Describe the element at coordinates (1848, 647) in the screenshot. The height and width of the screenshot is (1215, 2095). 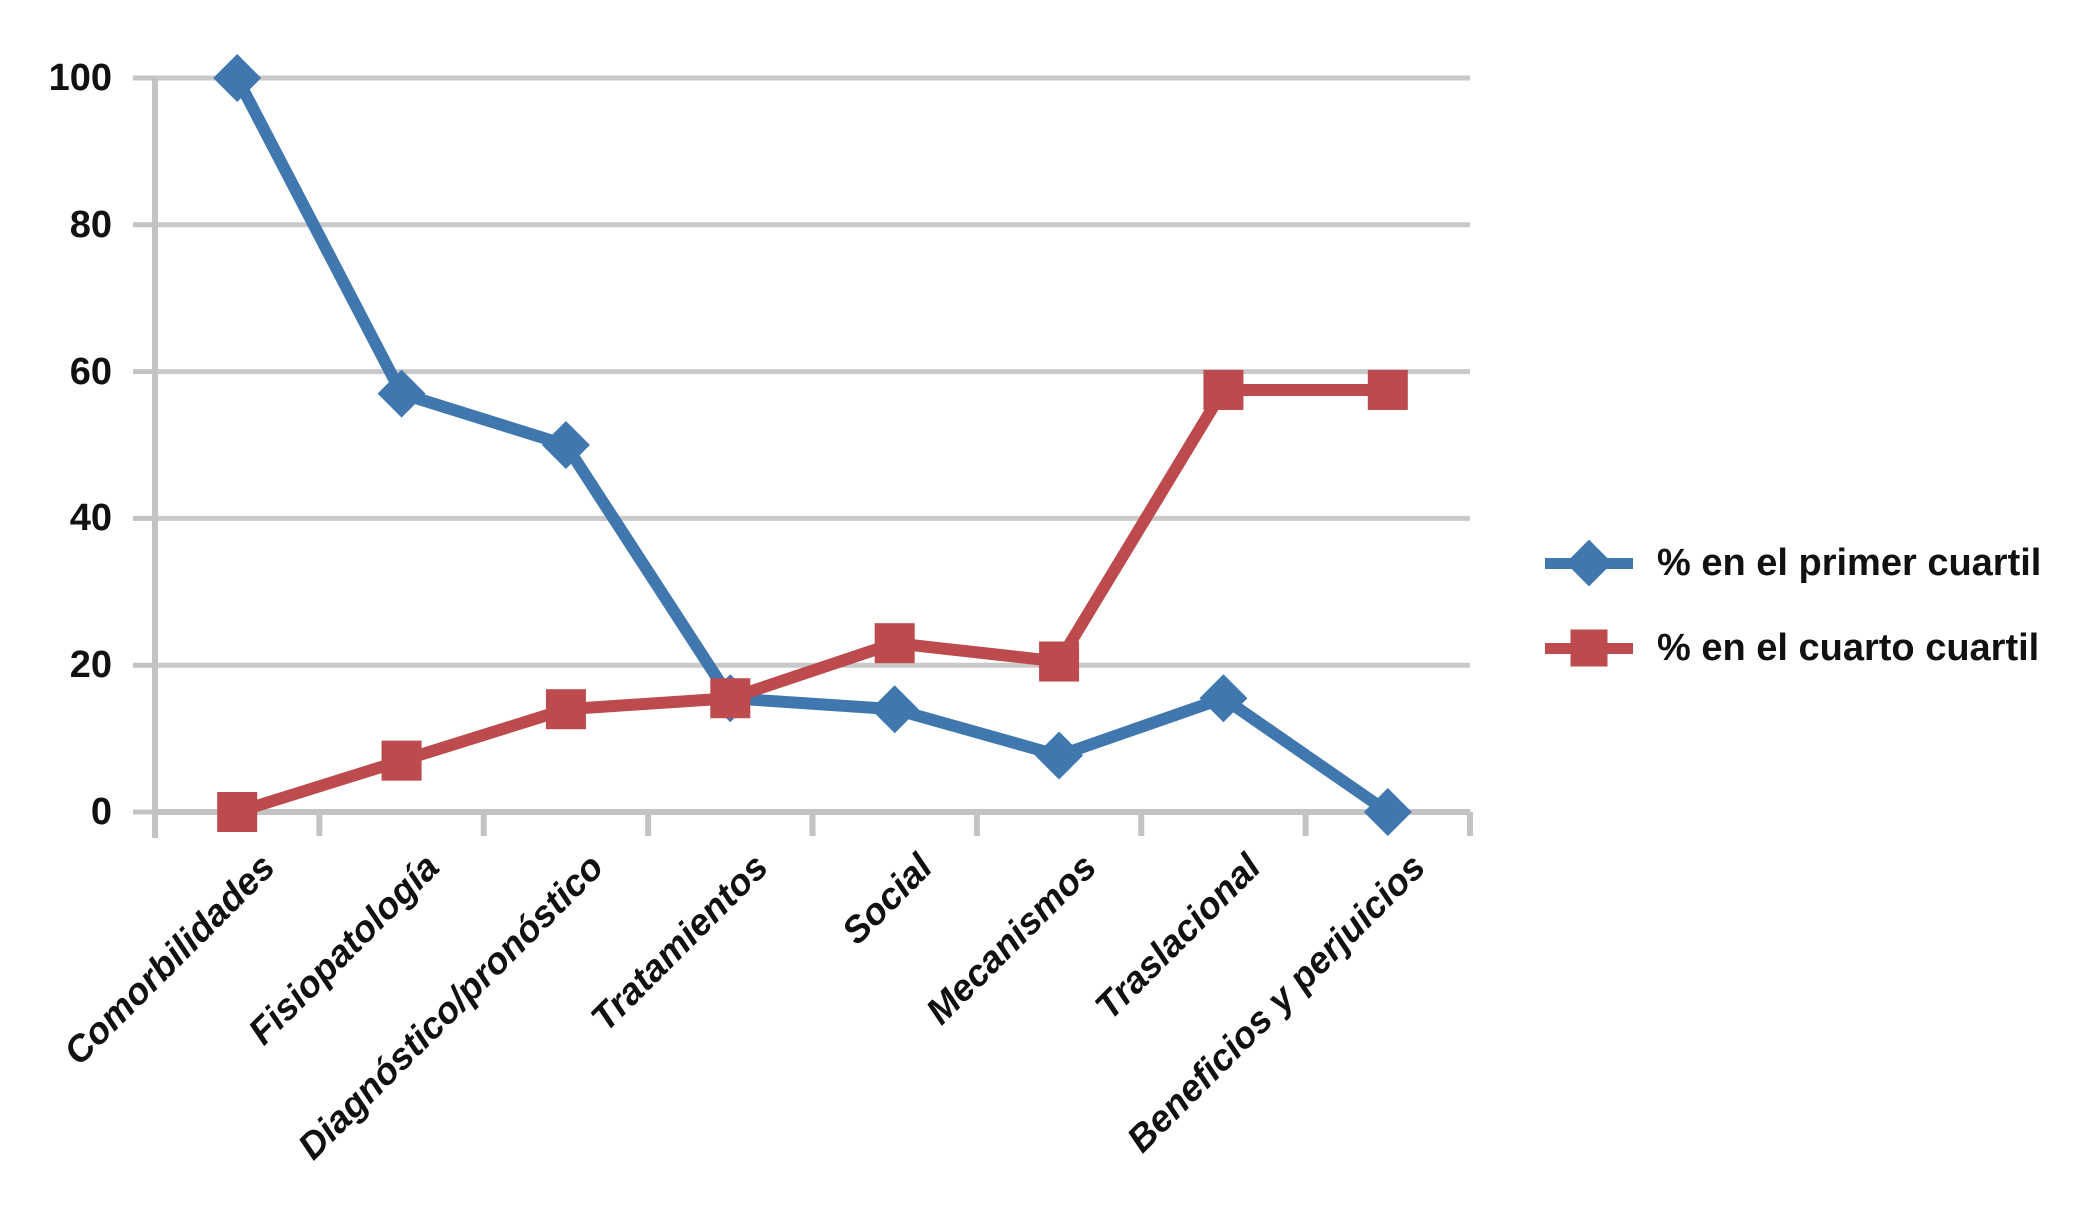
I see `legend-label-cuarto-cuartil: % en el cuarto cuartil` at that location.